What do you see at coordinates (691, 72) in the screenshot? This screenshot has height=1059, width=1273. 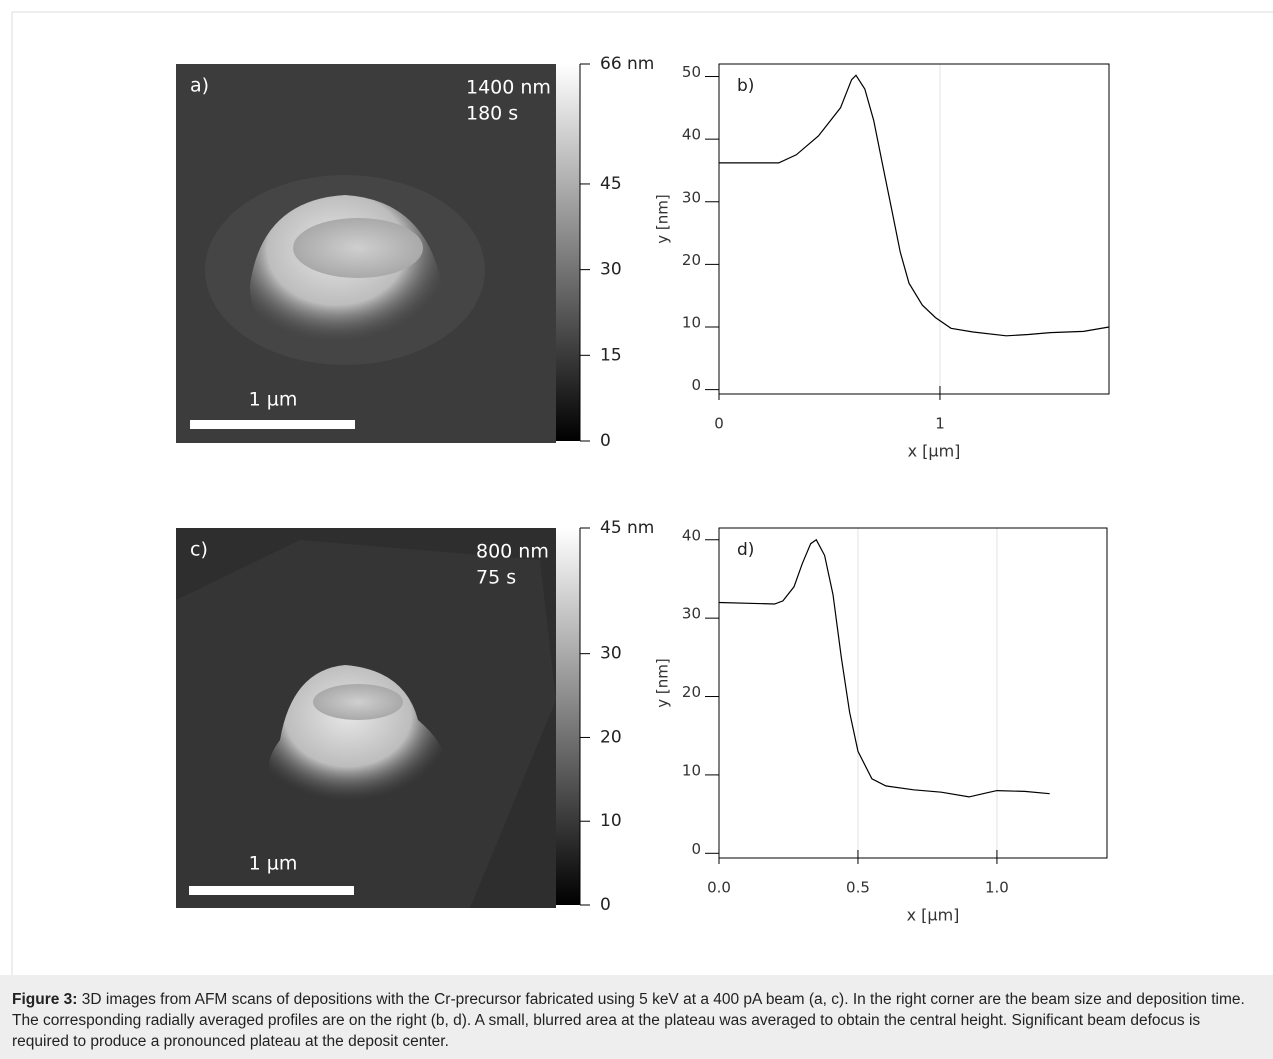 I see `y-tick-label: 50` at bounding box center [691, 72].